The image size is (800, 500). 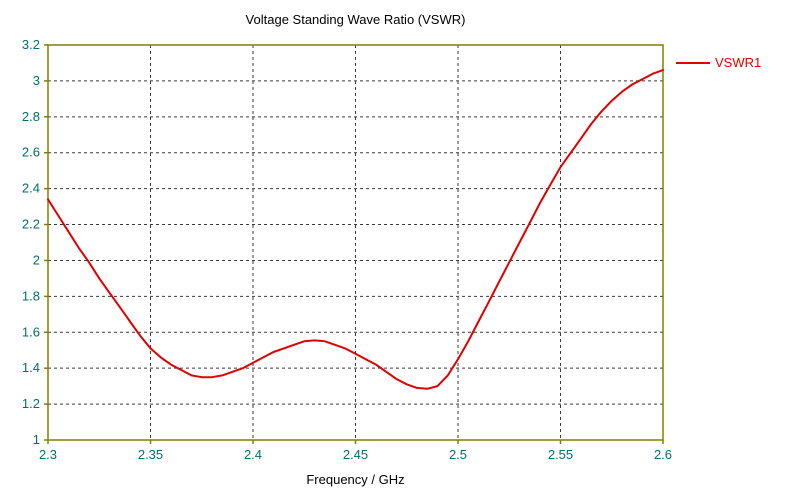 I want to click on y-tick-label: 3, so click(x=36, y=80).